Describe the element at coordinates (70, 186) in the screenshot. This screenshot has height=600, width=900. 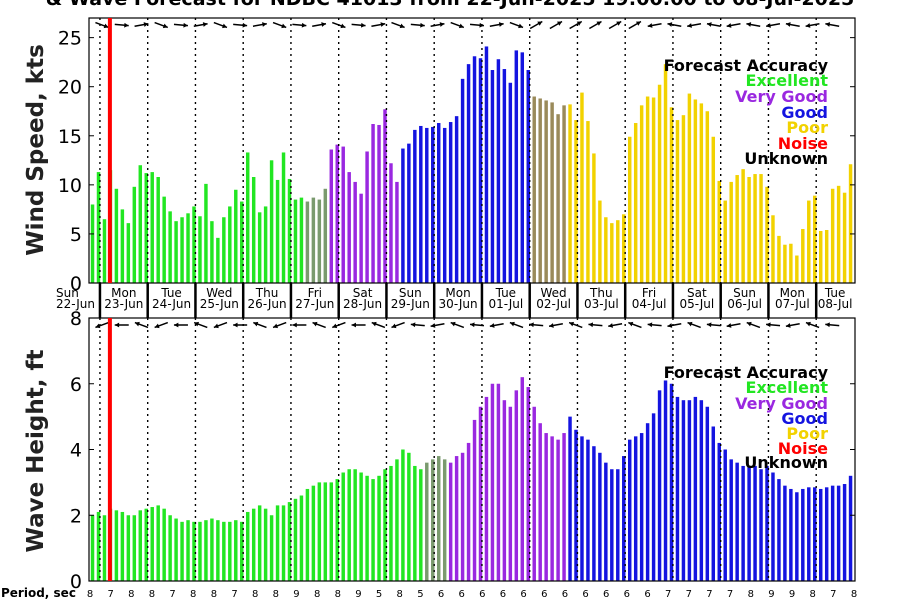
I see `wind-speed-y-tick-label: 10` at that location.